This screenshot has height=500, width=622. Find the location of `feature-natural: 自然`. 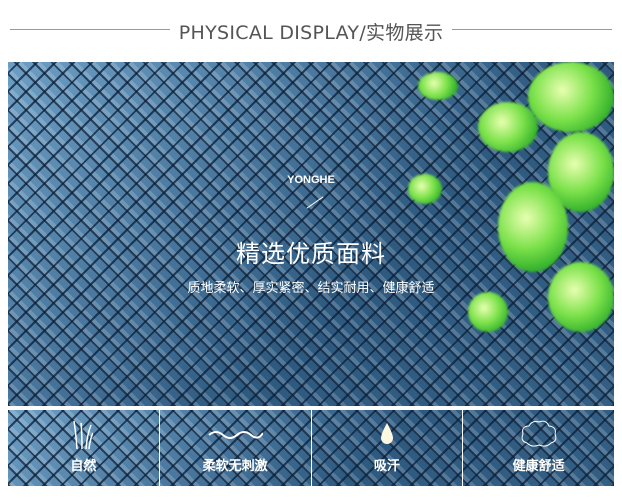

feature-natural: 自然 is located at coordinates (84, 448).